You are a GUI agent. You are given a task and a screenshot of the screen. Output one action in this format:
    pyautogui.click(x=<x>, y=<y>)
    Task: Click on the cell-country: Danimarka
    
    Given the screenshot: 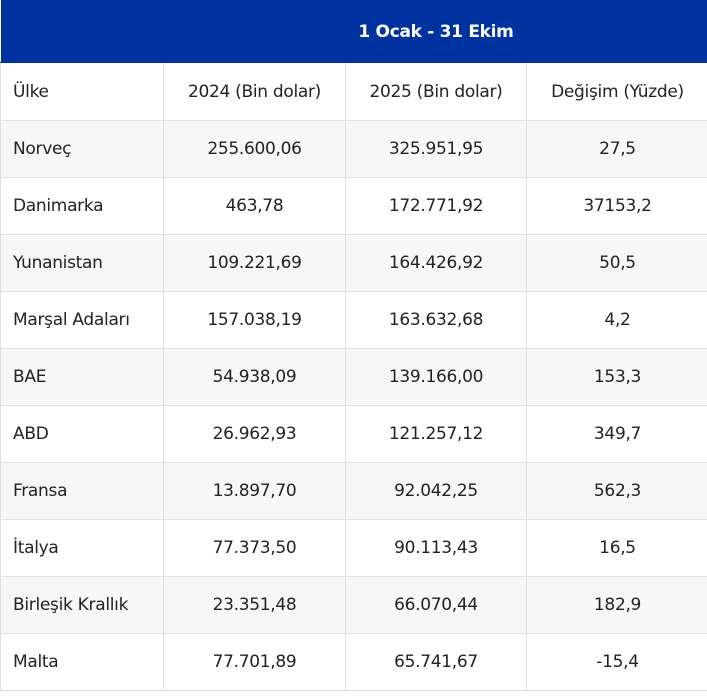 What is the action you would take?
    pyautogui.click(x=82, y=206)
    